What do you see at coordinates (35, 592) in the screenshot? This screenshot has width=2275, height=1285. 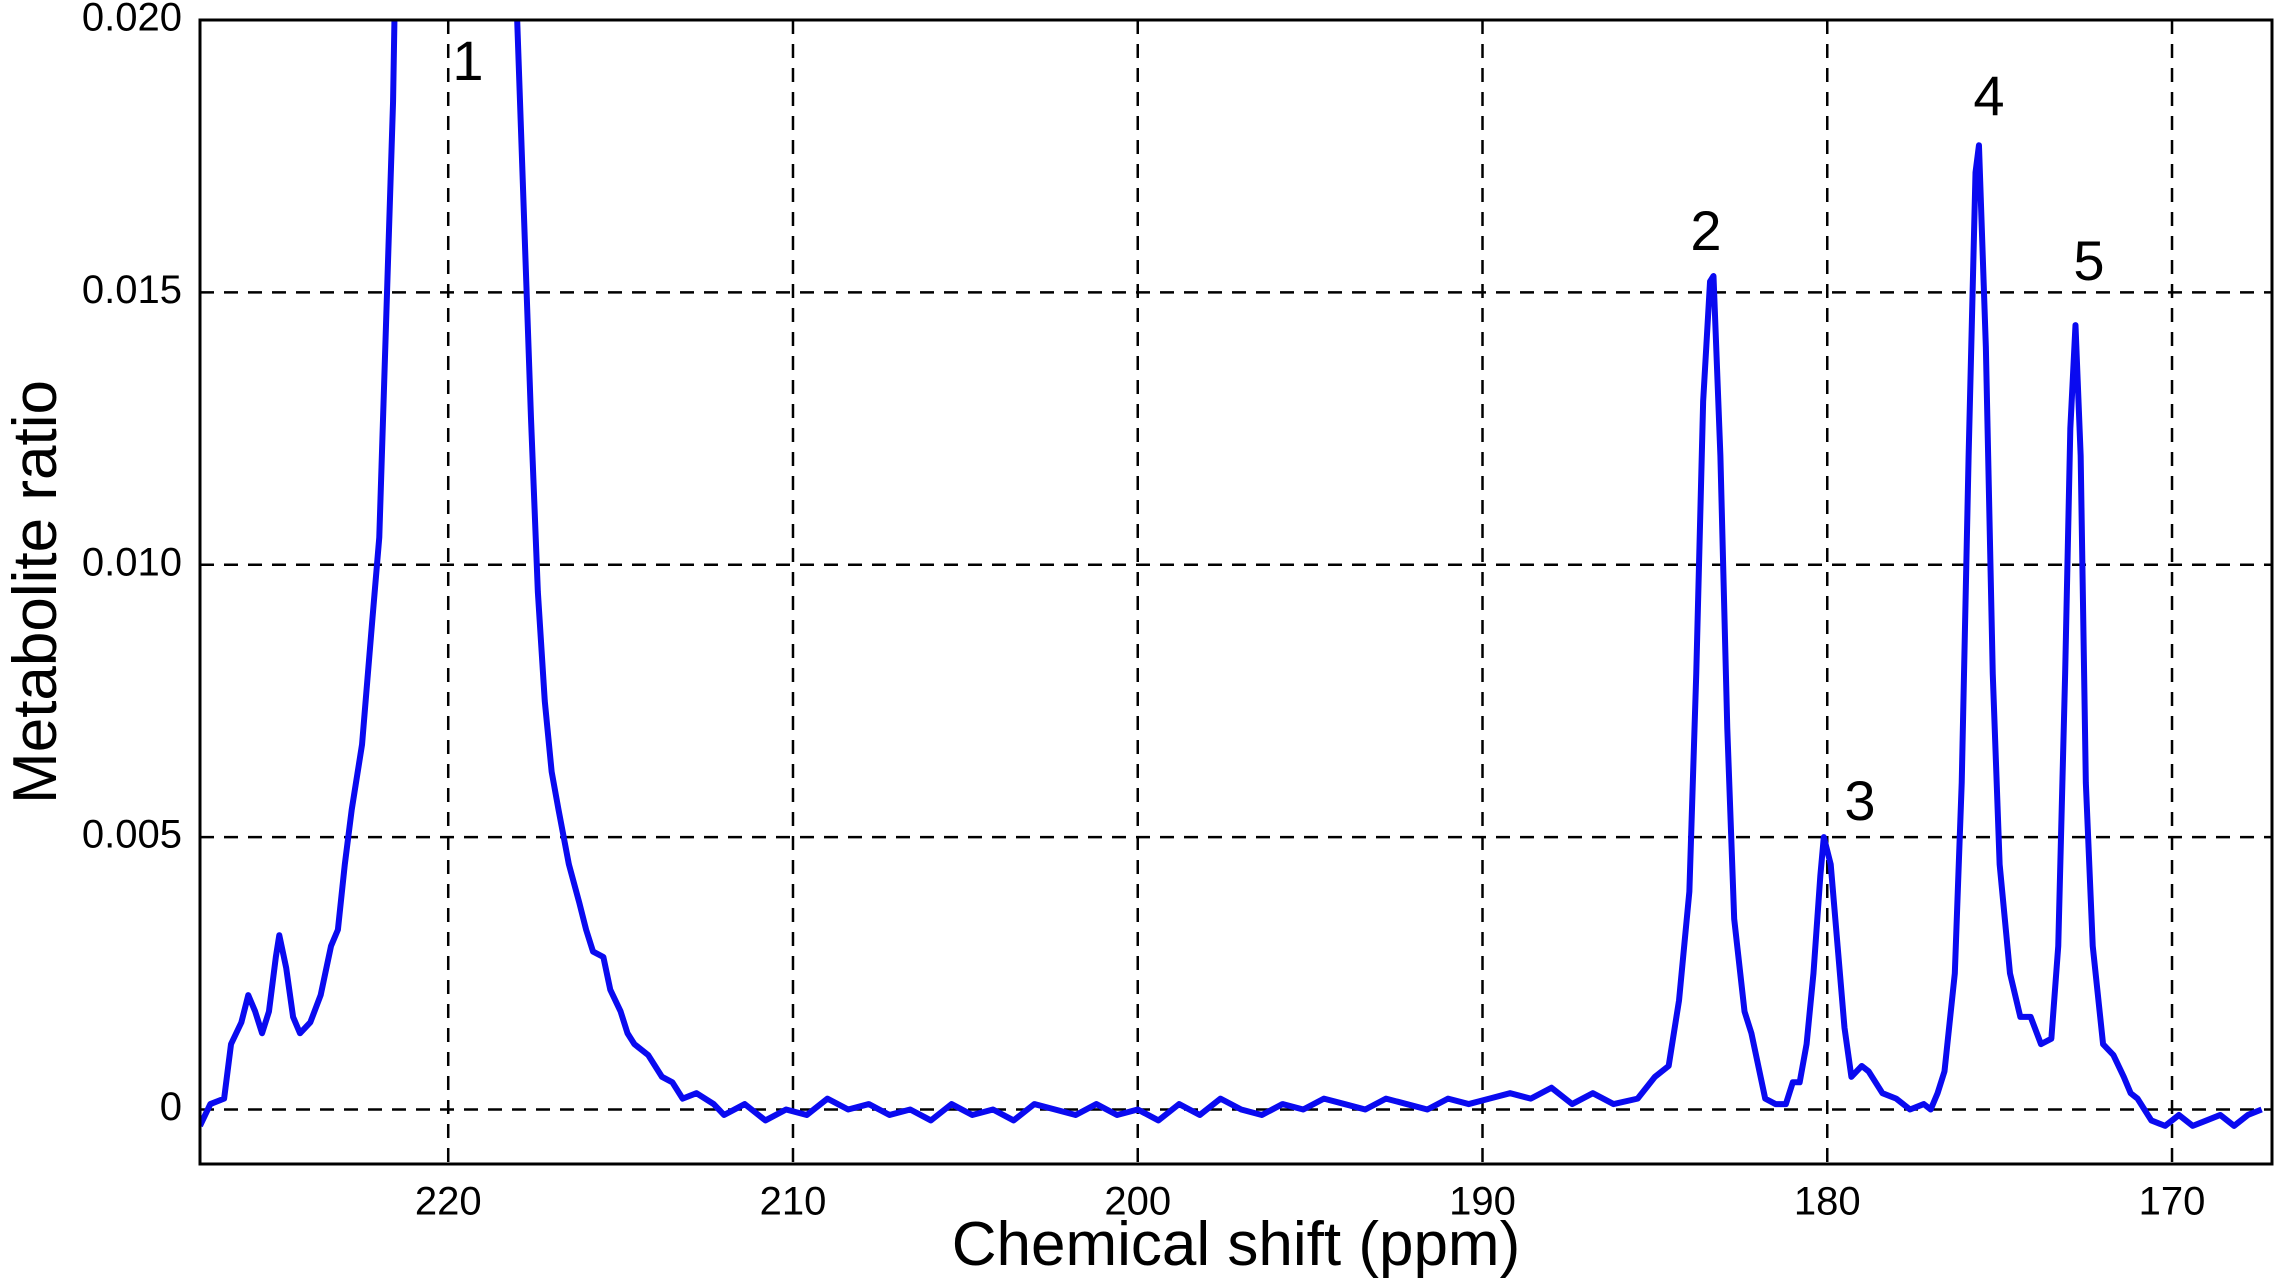 I see `y-axis-title: Metabolite ratio` at bounding box center [35, 592].